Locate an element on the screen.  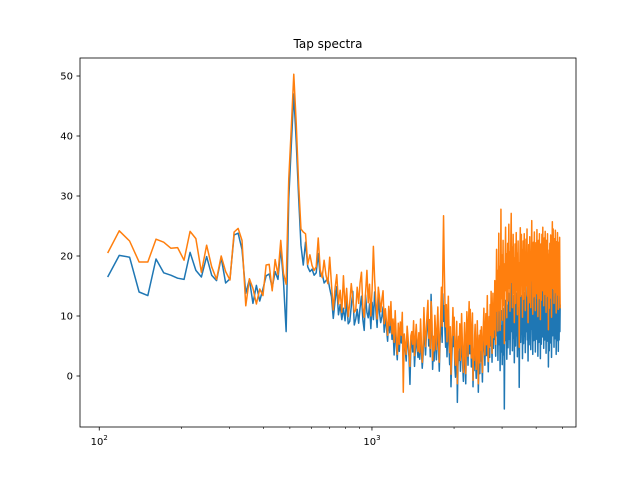
y-tick-label: 30 is located at coordinates (66, 197).